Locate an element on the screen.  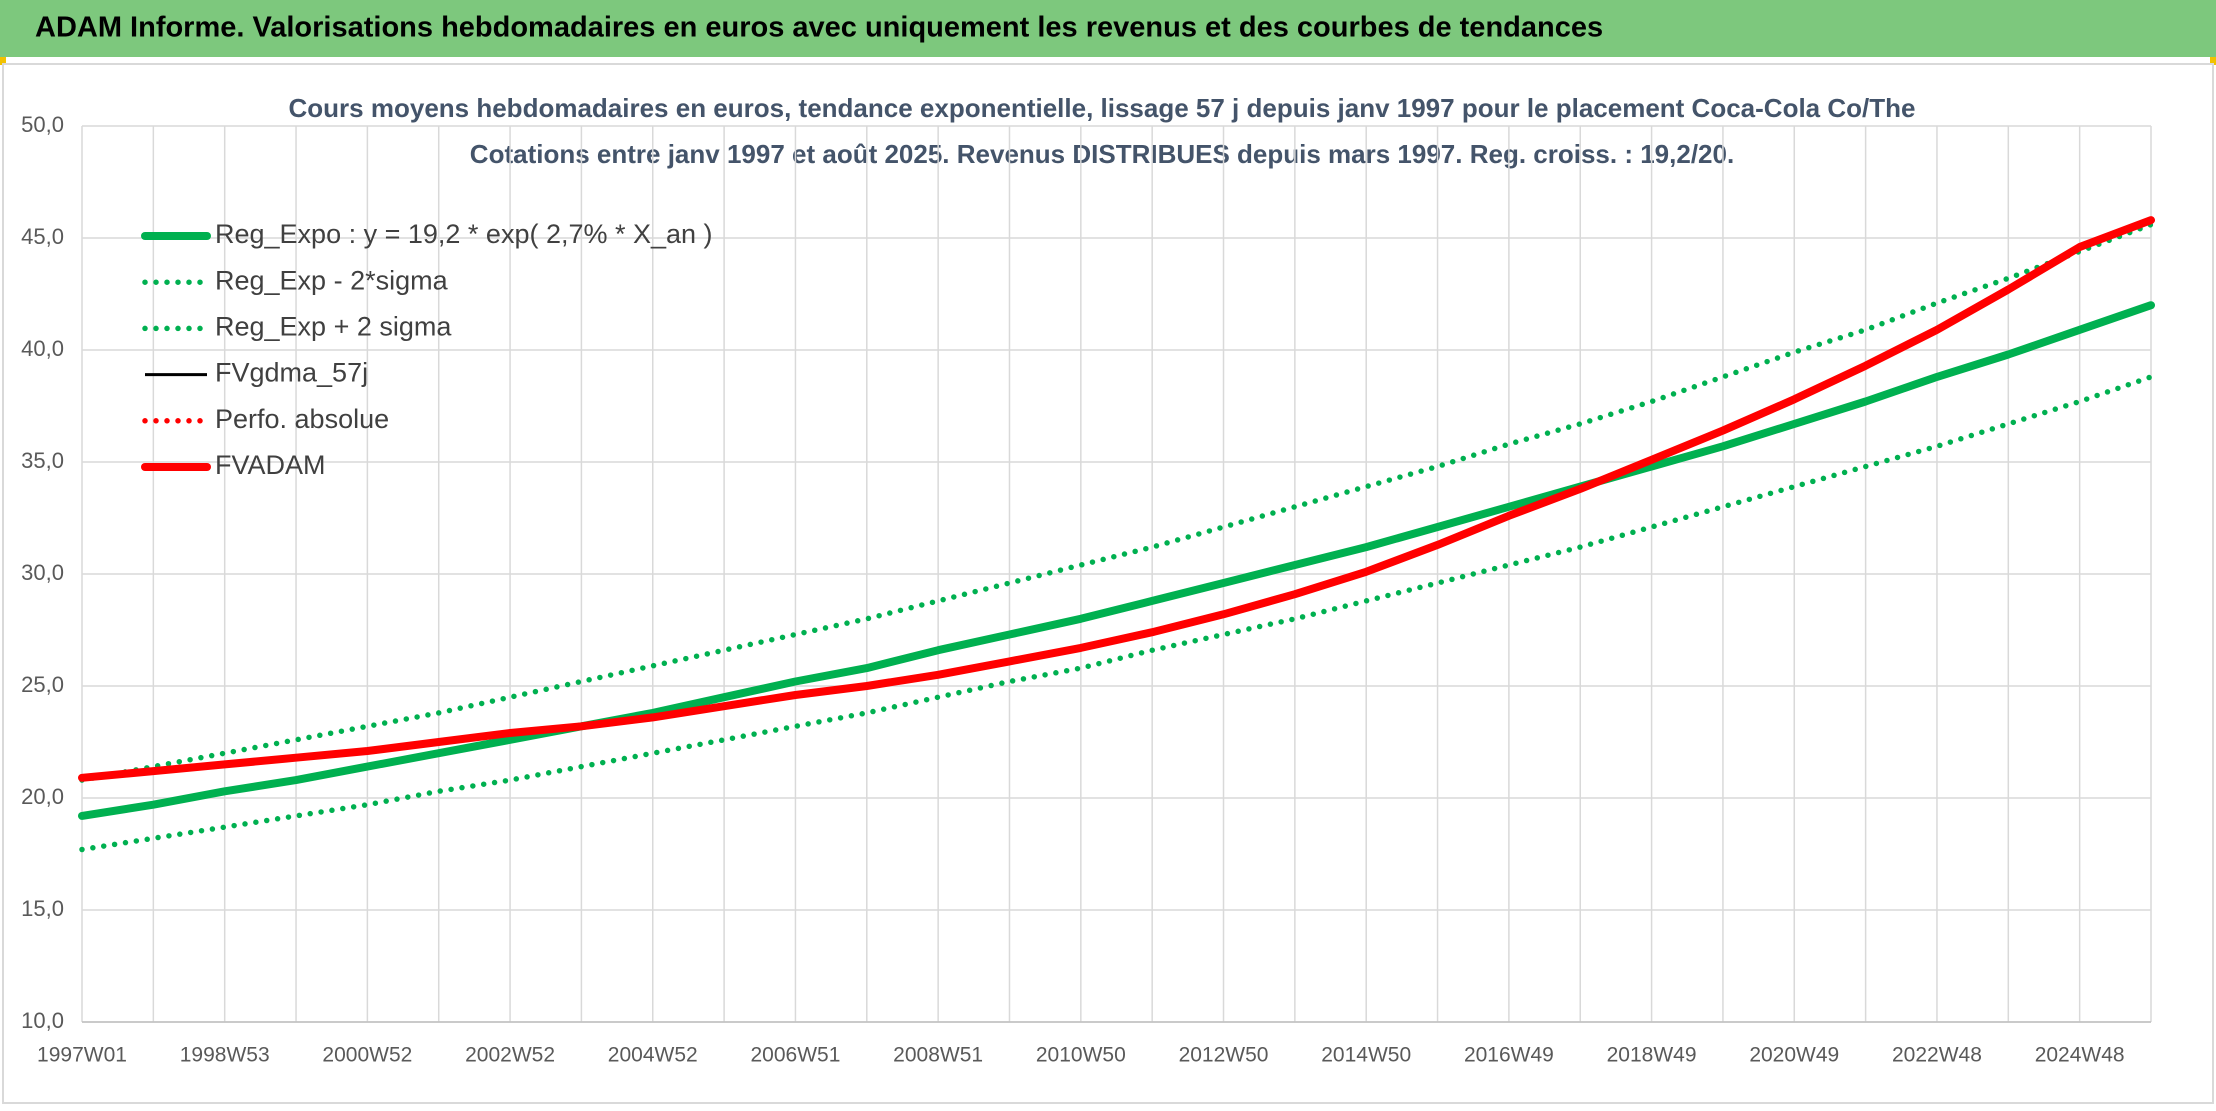
x-tick-label: 2020W49 is located at coordinates (1794, 1055).